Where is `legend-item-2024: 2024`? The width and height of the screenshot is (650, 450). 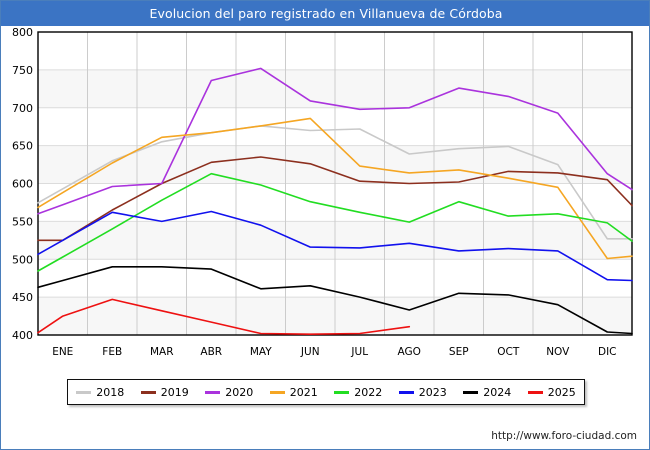 legend-item-2024: 2024 is located at coordinates (487, 392).